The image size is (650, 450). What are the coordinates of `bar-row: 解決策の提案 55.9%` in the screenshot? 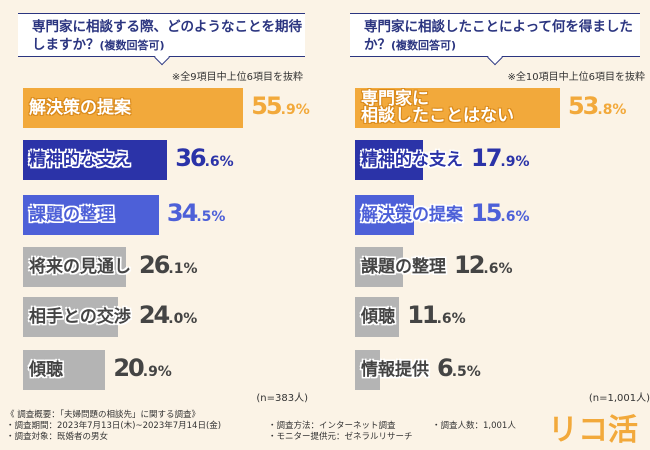 It's located at (166, 108).